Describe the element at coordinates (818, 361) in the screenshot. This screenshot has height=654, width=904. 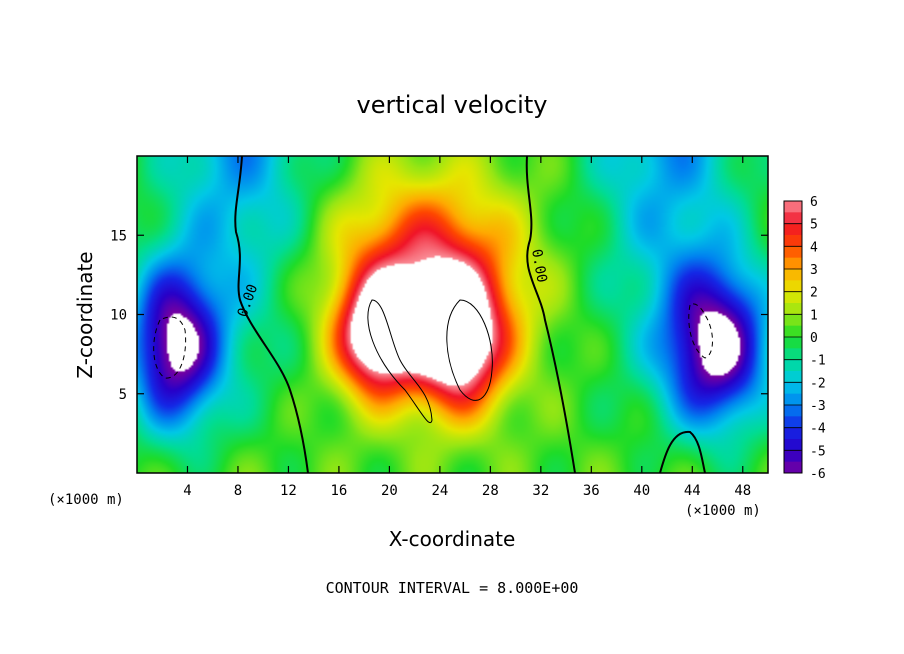
I see `colorbar-tick-label: -1` at that location.